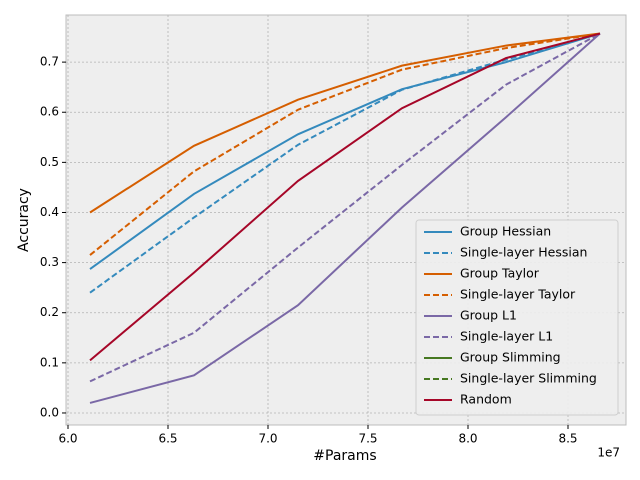 This screenshot has width=640, height=480. Describe the element at coordinates (506, 336) in the screenshot. I see `legend-label: Single-layer L1` at that location.